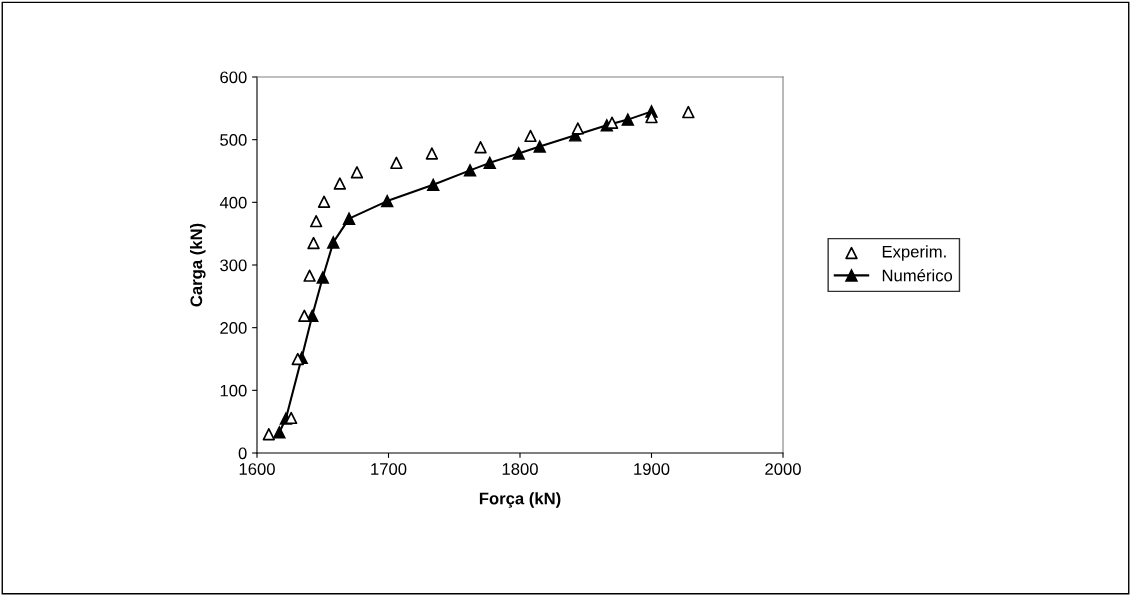  What do you see at coordinates (233, 390) in the screenshot?
I see `y-tick-label: 100` at bounding box center [233, 390].